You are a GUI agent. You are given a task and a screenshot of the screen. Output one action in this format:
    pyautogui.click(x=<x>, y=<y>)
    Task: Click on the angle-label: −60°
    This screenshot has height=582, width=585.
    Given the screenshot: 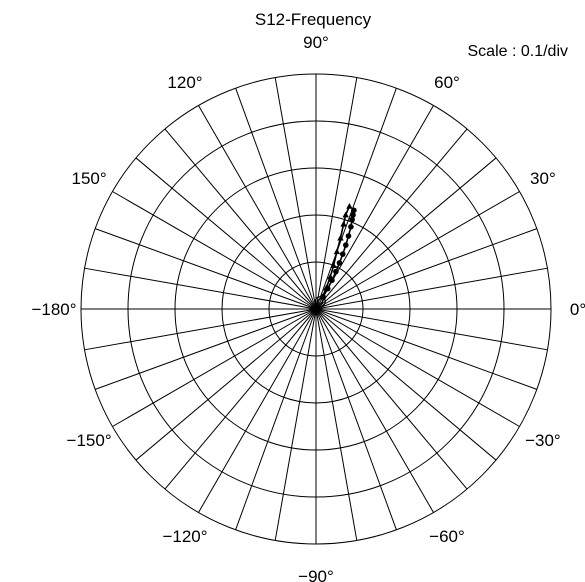 What is the action you would take?
    pyautogui.click(x=447, y=536)
    